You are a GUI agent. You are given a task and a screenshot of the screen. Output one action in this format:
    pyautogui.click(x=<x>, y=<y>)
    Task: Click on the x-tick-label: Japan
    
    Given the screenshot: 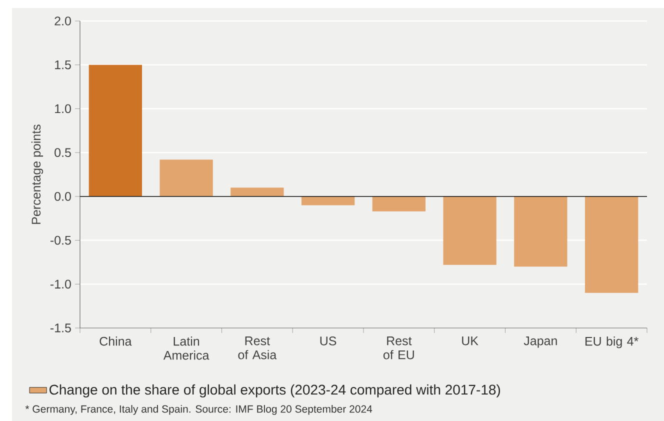 What is the action you would take?
    pyautogui.click(x=540, y=342)
    